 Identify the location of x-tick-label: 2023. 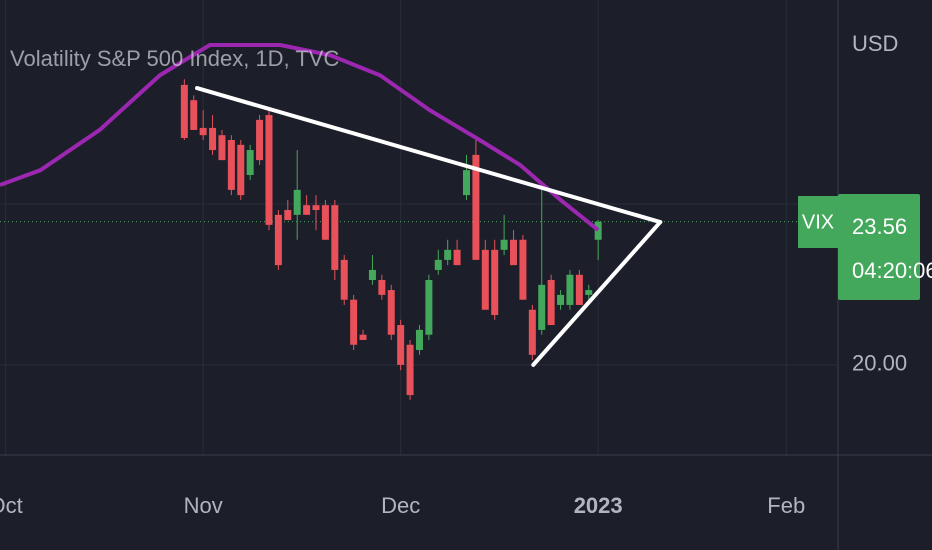
(598, 505).